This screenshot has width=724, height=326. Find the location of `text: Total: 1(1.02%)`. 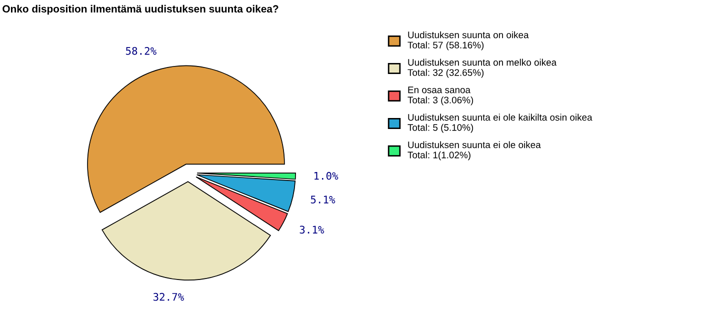

text: Total: 1(1.02%) is located at coordinates (439, 155).